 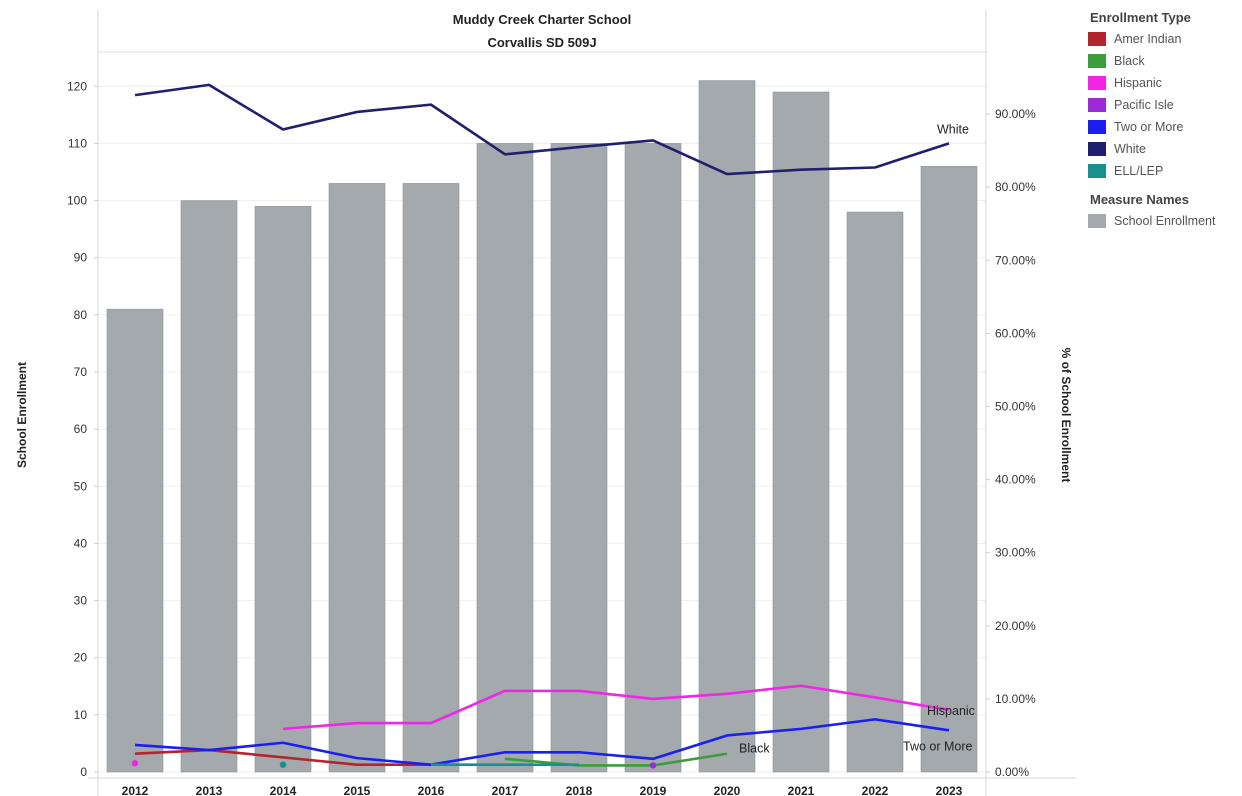 What do you see at coordinates (938, 746) in the screenshot?
I see `series-label-two-or-more: Two or More` at bounding box center [938, 746].